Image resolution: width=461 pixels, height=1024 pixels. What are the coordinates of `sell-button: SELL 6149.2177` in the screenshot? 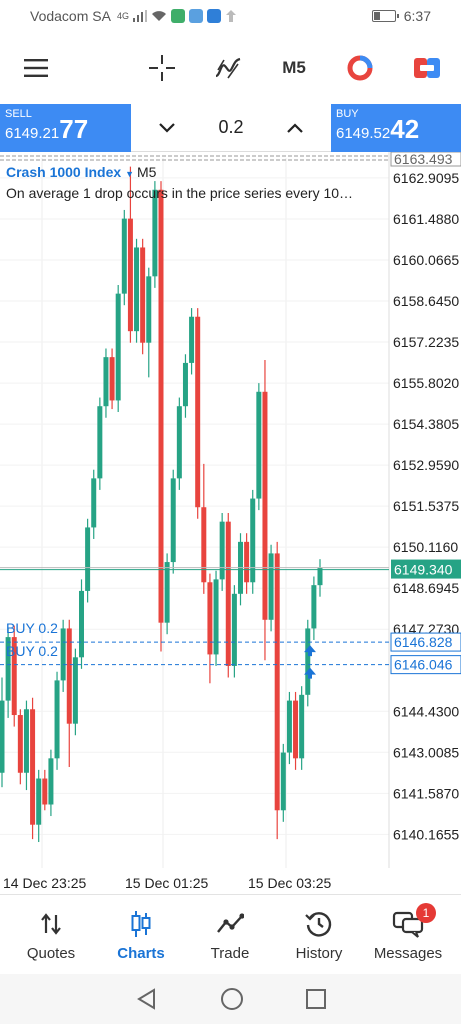 It's located at (65, 128).